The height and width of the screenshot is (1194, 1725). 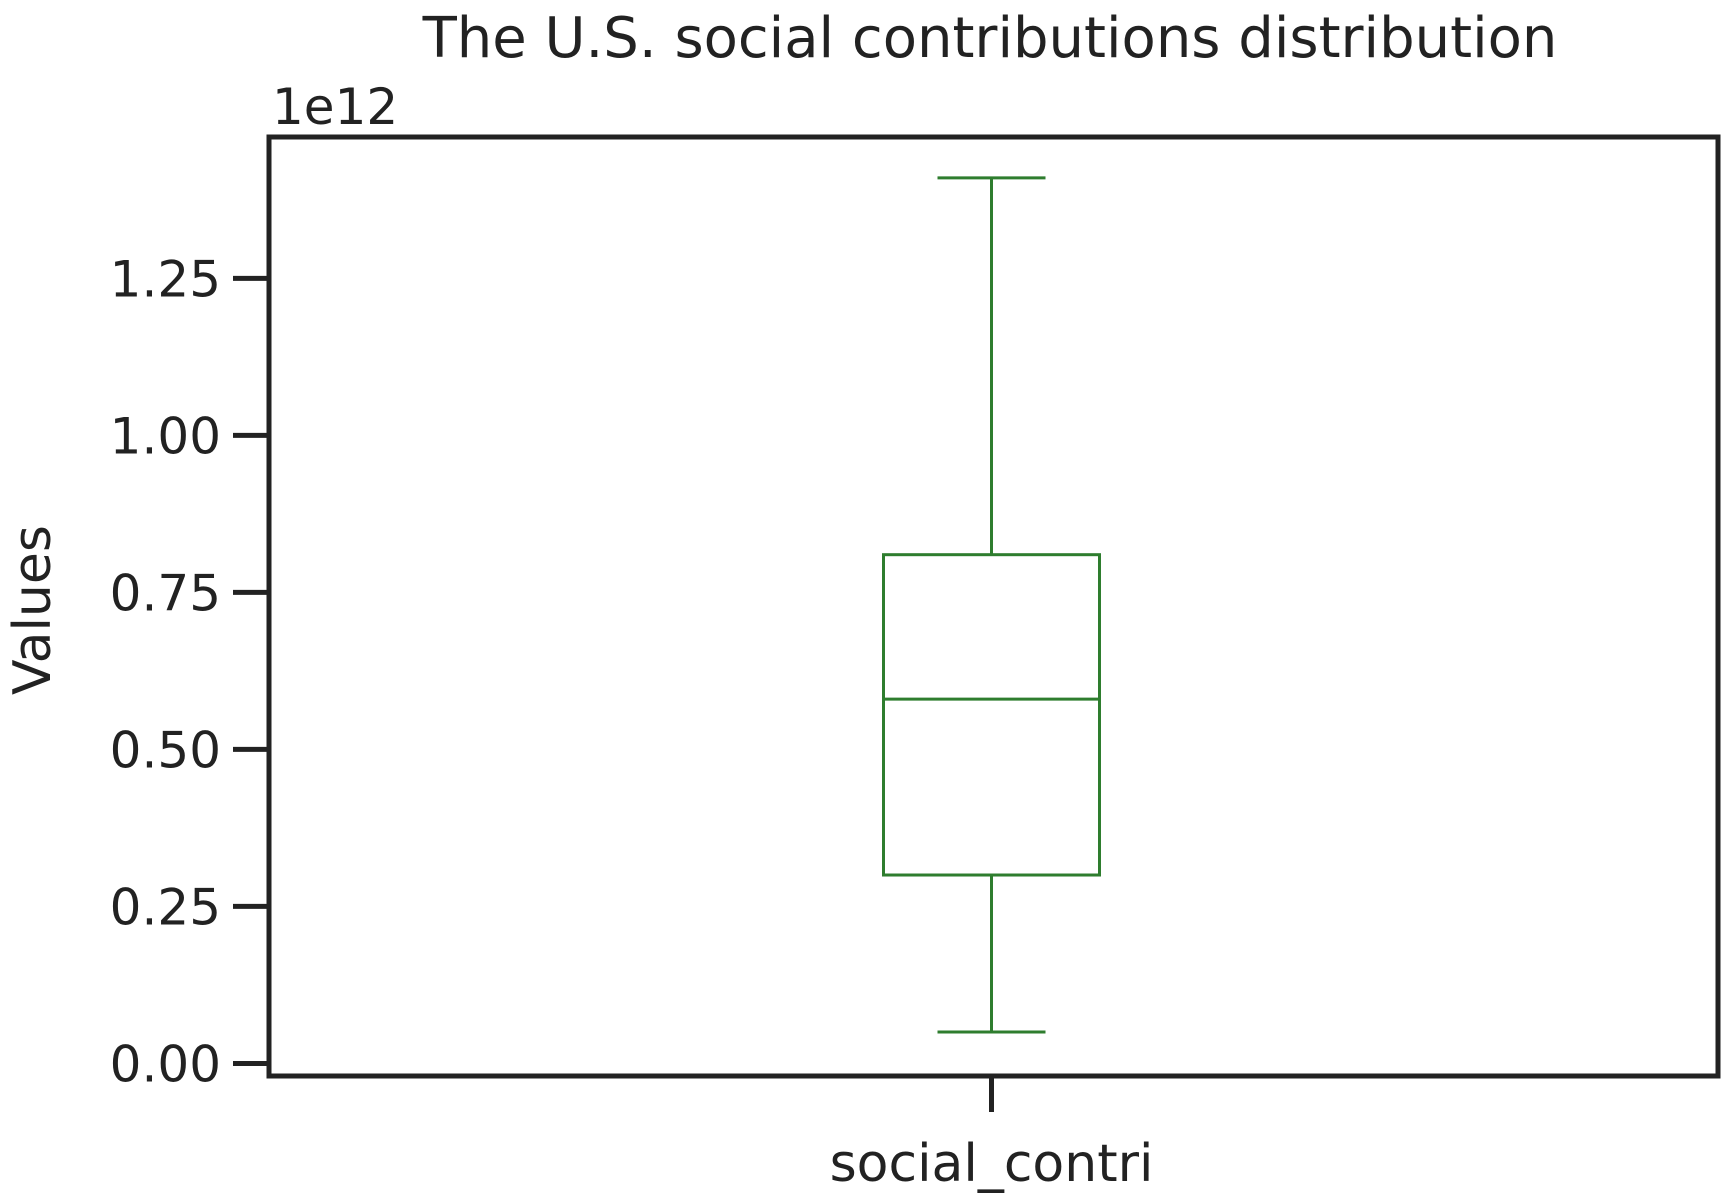 I want to click on box-series, so click(x=991, y=605).